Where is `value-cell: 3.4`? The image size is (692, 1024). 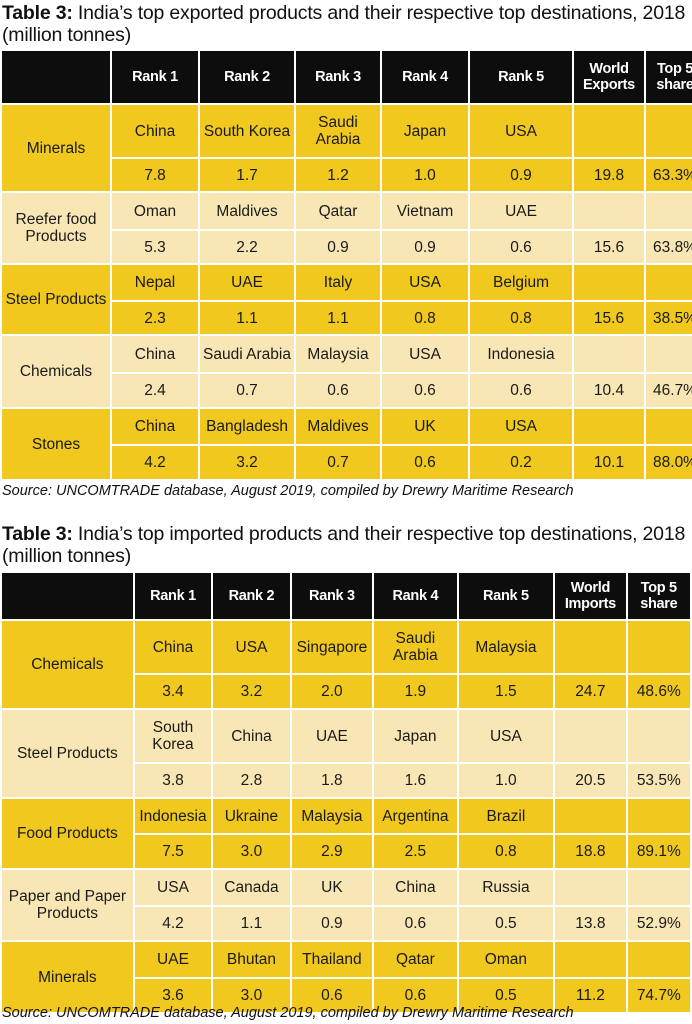
value-cell: 3.4 is located at coordinates (173, 691).